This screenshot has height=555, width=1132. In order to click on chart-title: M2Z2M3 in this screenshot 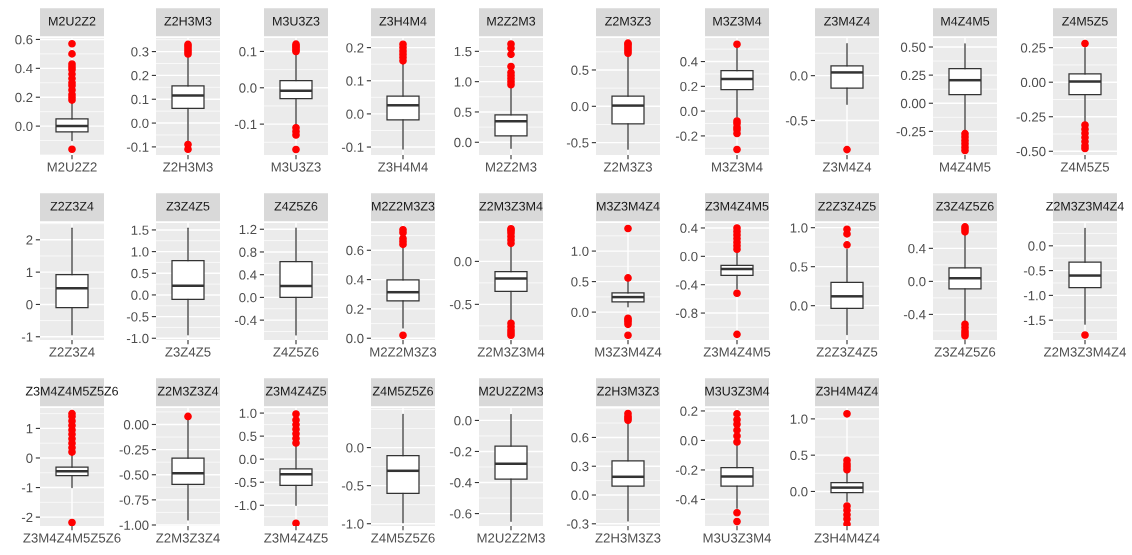, I will do `click(511, 21)`.